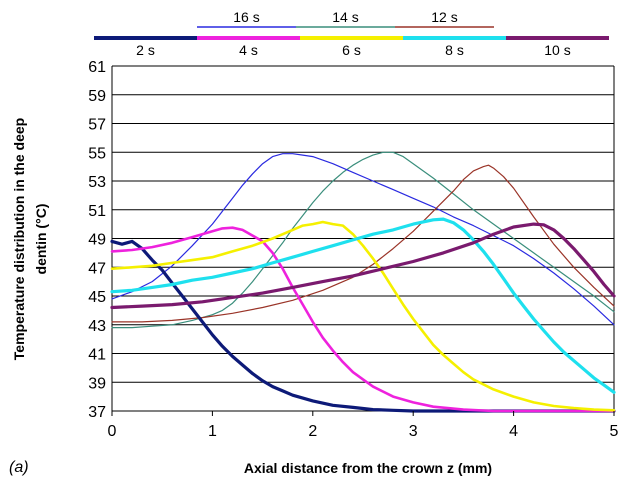 The width and height of the screenshot is (619, 485). I want to click on y-tick-label: 47, so click(97, 268).